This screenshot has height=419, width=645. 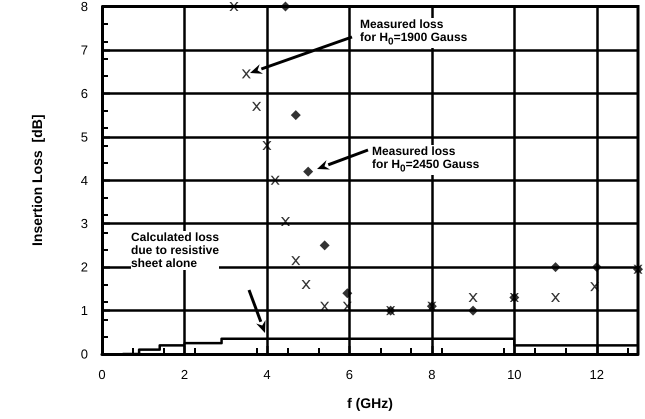 What do you see at coordinates (414, 32) in the screenshot?
I see `annotation: Measured loss for H$_{0}$=1900 Gauss` at bounding box center [414, 32].